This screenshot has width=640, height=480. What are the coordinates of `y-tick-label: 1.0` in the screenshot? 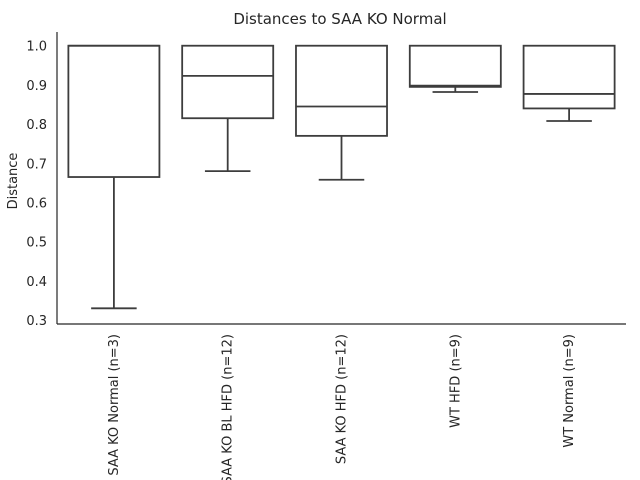 It's located at (36, 47).